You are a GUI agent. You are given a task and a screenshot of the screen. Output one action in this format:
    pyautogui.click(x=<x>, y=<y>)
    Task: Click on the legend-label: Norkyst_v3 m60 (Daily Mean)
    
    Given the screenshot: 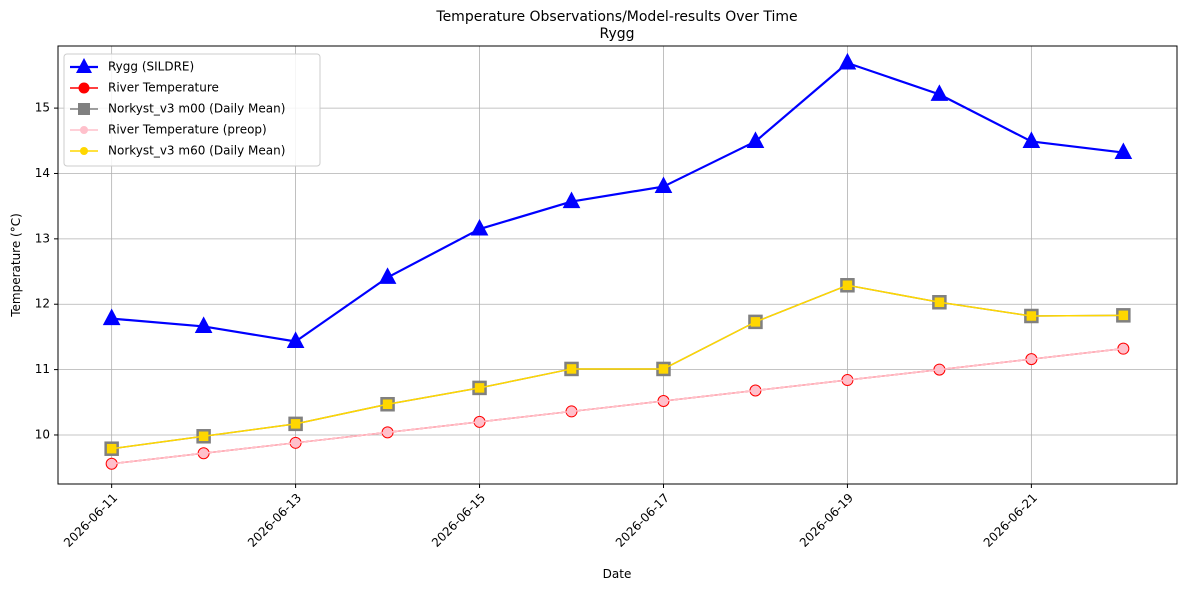 What is the action you would take?
    pyautogui.click(x=196, y=151)
    